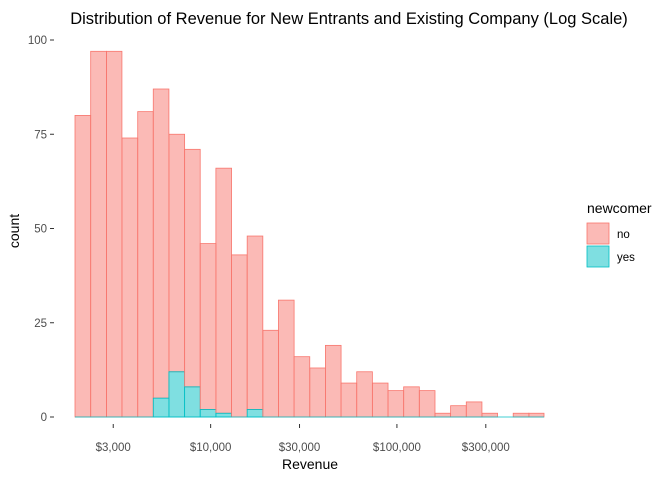 This screenshot has width=672, height=480. I want to click on x-tick-label: $300,000, so click(486, 448).